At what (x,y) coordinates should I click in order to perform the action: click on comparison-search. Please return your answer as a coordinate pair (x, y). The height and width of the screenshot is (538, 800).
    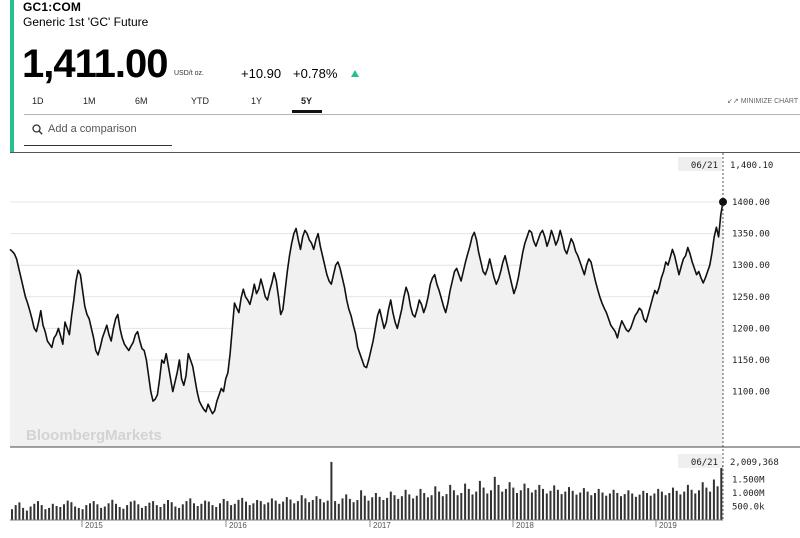
    Looking at the image, I should click on (98, 132).